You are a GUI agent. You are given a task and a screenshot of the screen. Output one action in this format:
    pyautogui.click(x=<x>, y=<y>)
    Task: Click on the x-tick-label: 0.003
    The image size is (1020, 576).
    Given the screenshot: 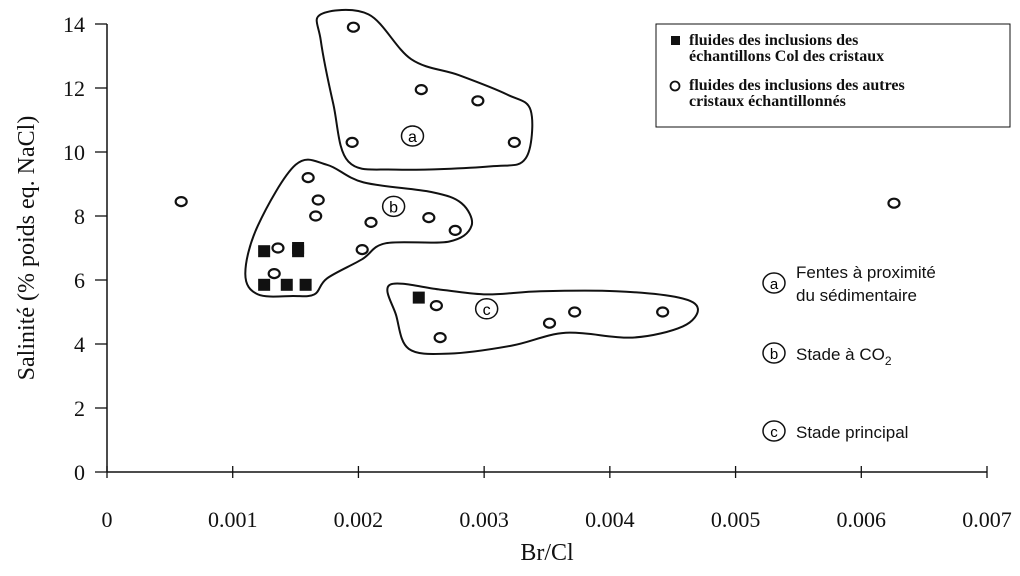 What is the action you would take?
    pyautogui.click(x=484, y=519)
    